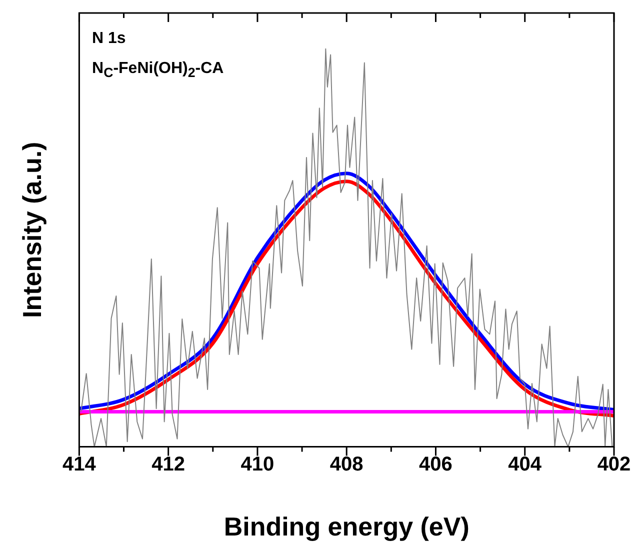  Describe the element at coordinates (169, 464) in the screenshot. I see `x-tick-label: 412` at that location.